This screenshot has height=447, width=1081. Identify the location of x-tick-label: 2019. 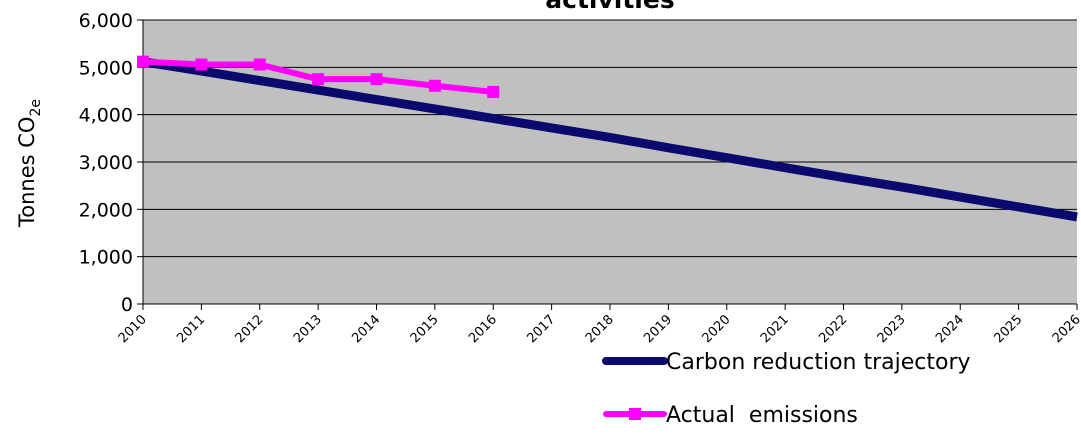
(658, 329).